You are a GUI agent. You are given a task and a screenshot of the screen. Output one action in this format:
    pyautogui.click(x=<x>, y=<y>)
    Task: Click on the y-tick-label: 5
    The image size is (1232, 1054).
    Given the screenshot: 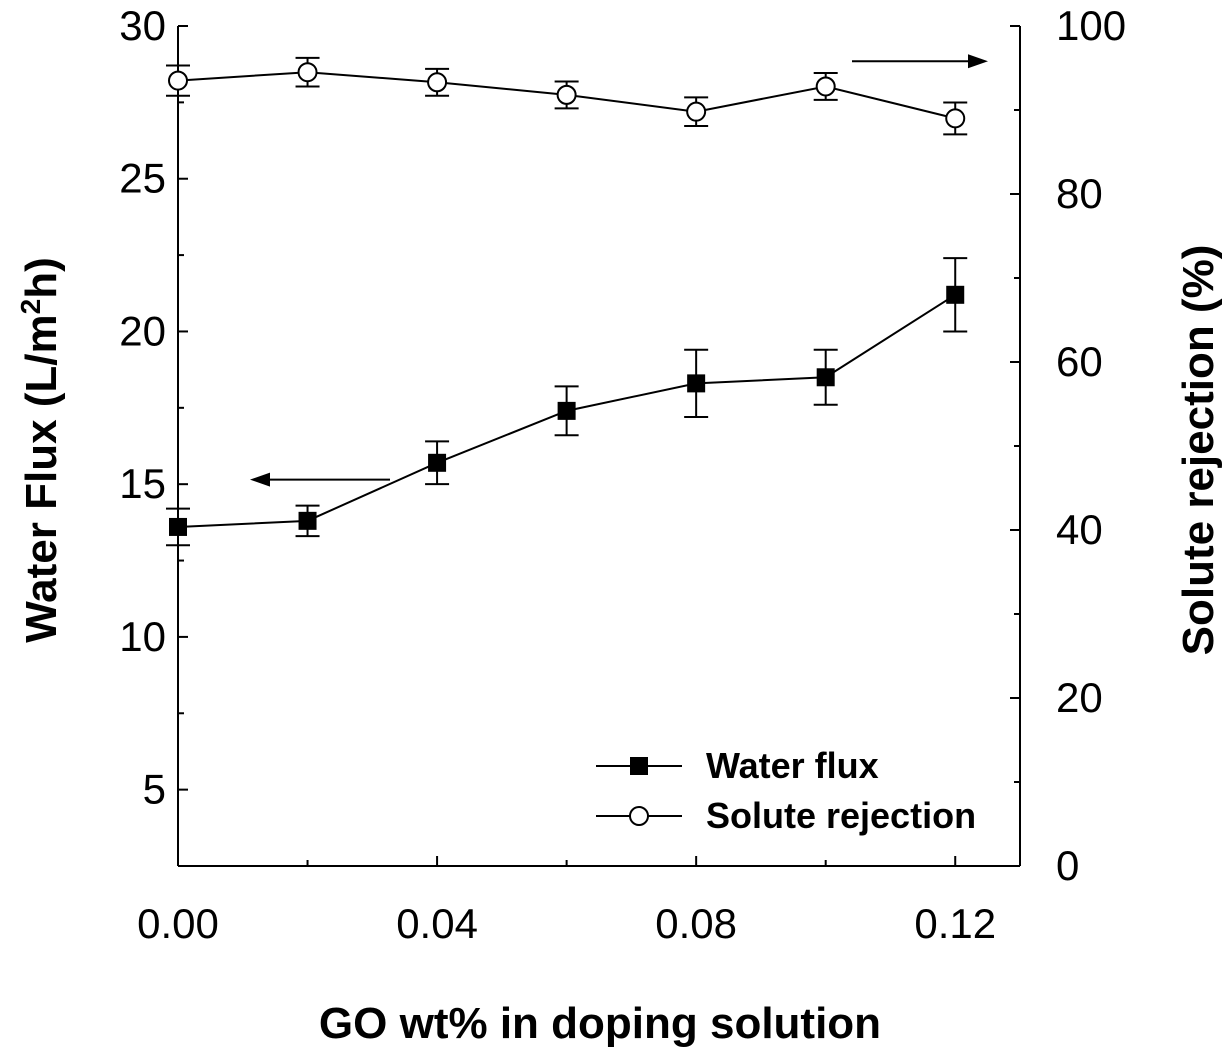 What is the action you would take?
    pyautogui.click(x=154, y=789)
    